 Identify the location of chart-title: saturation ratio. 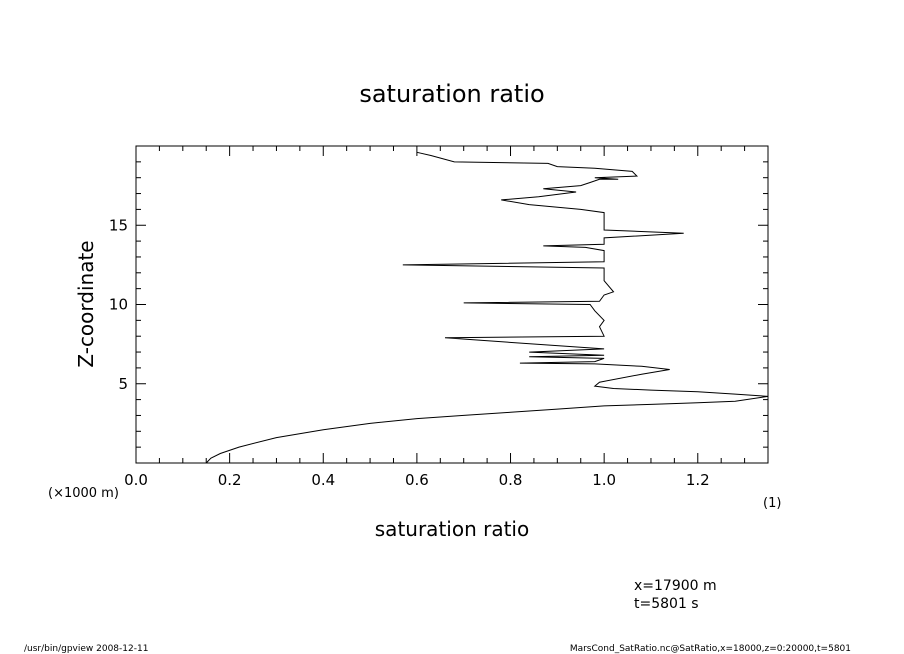
(451, 94).